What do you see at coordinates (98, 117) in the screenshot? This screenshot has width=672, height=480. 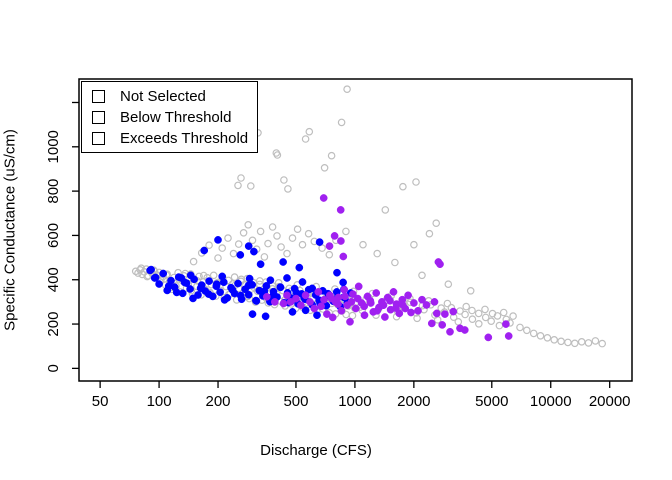 I see `below-threshold-swatch-icon` at bounding box center [98, 117].